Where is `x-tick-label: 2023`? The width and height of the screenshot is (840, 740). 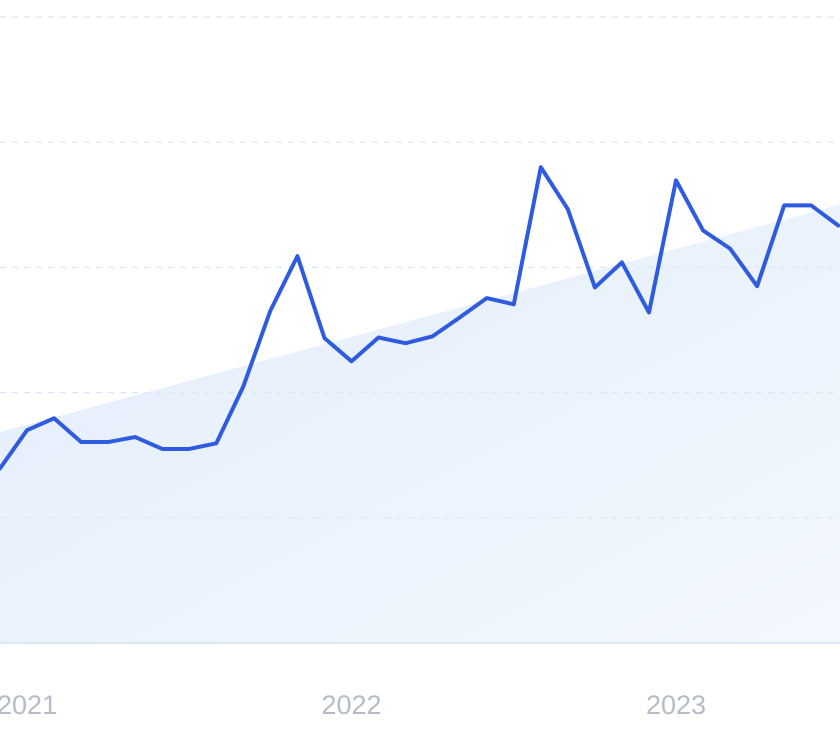 x-tick-label: 2023 is located at coordinates (676, 705).